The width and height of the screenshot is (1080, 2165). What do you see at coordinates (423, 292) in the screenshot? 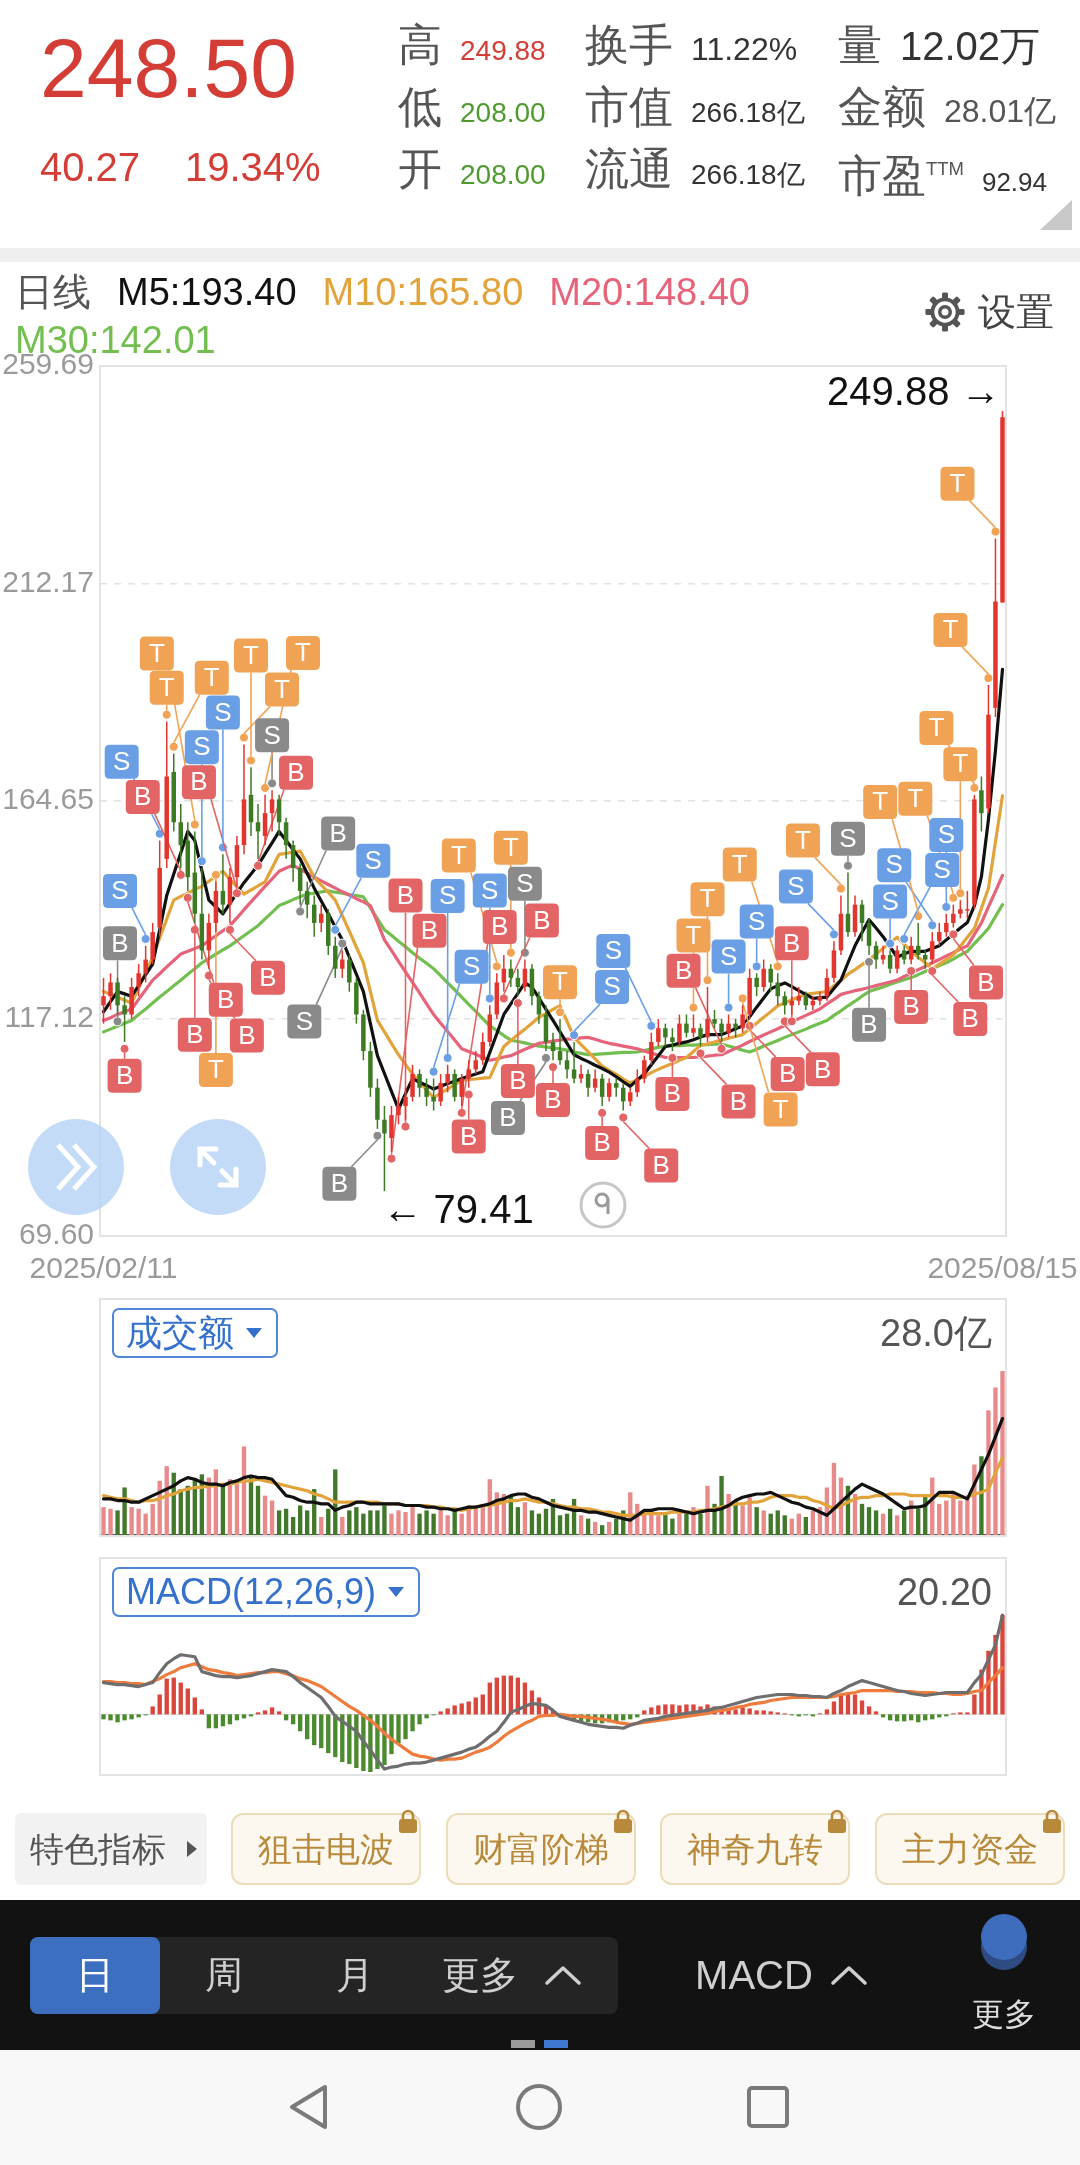
I see `text: M10:165.80` at bounding box center [423, 292].